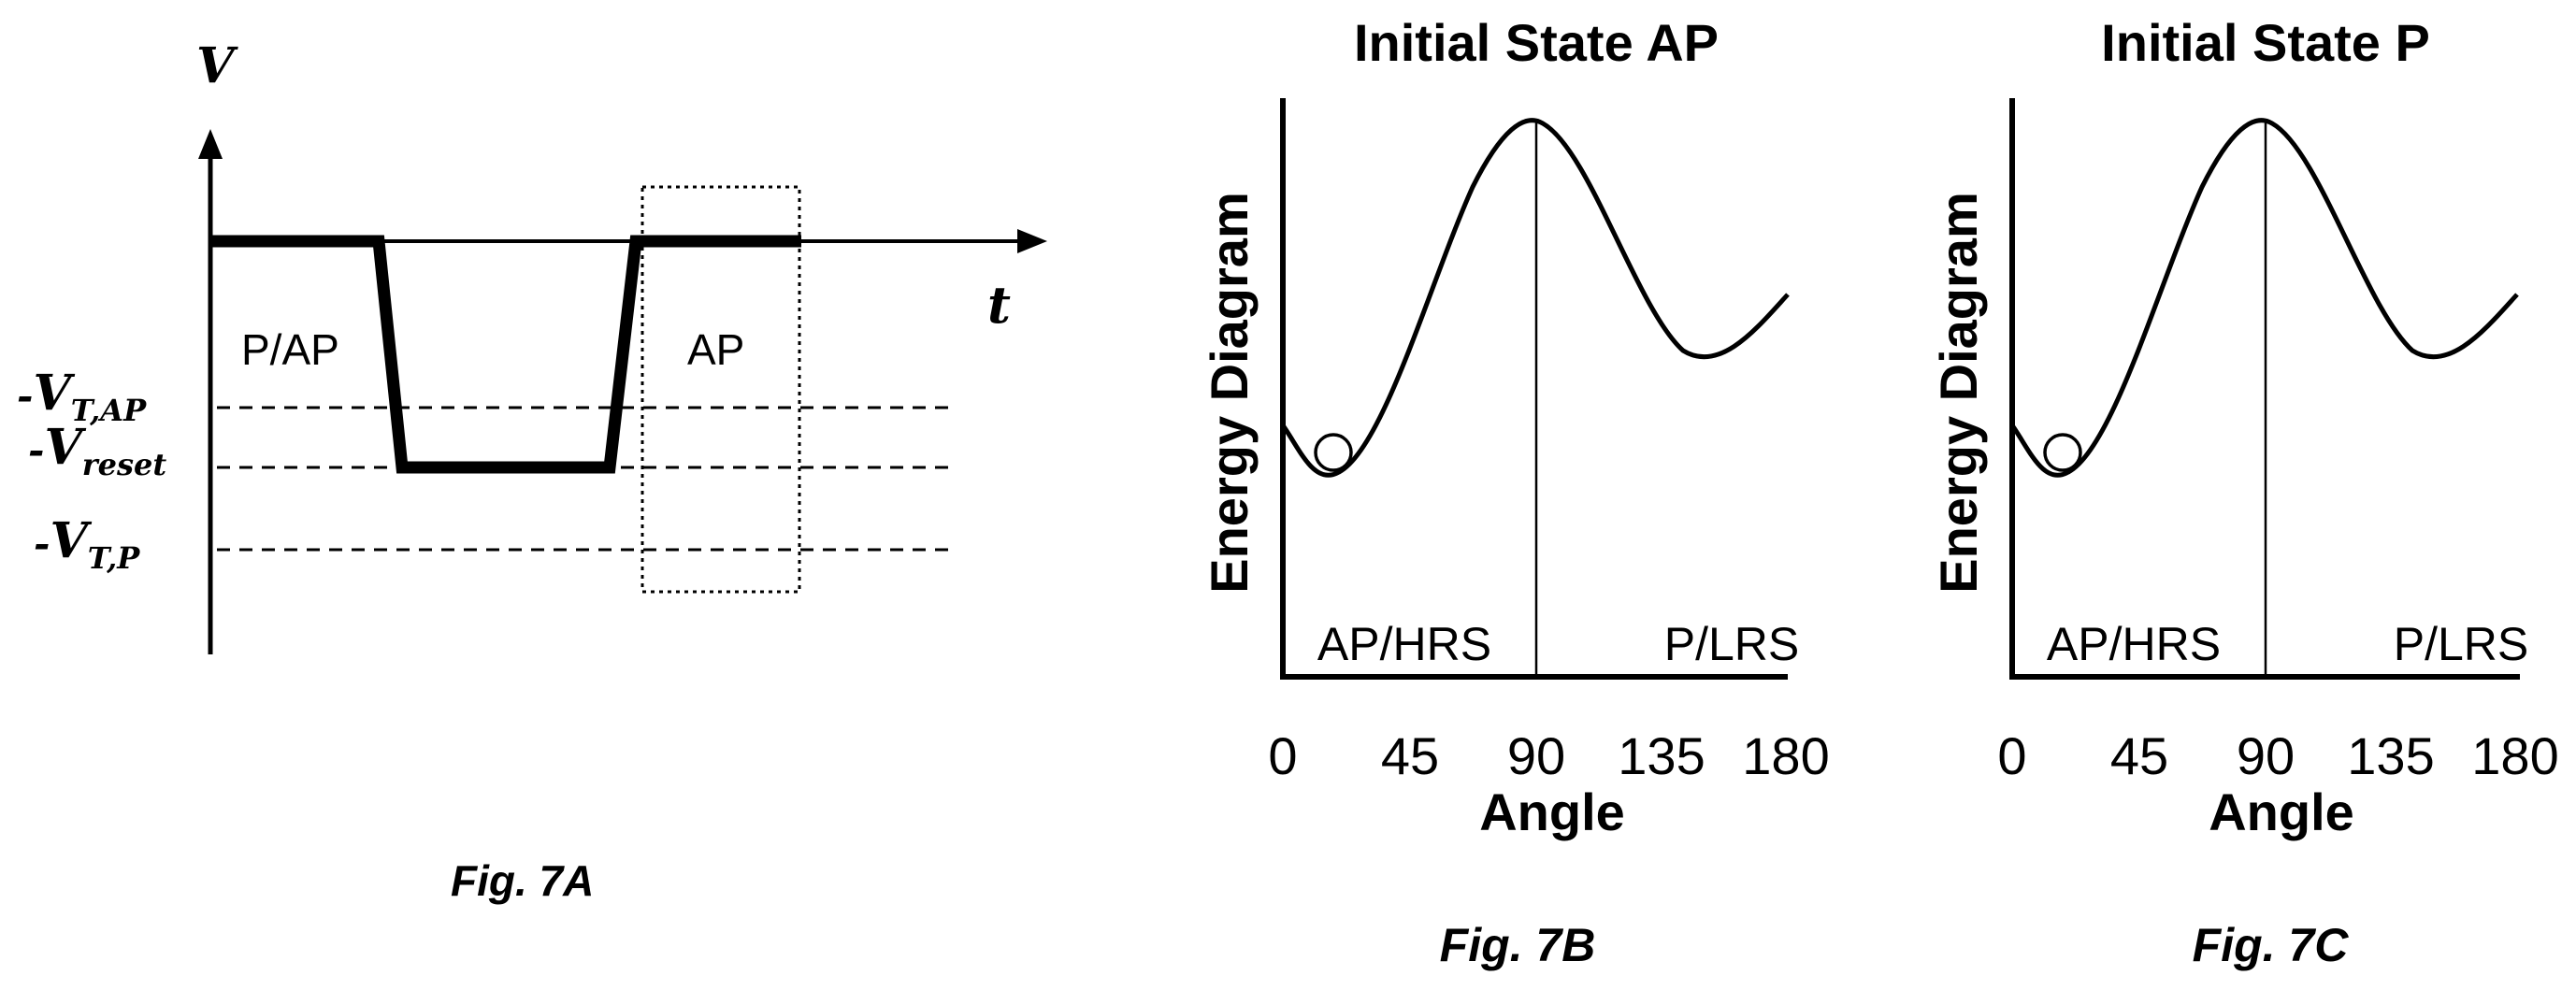 This screenshot has height=990, width=2576. What do you see at coordinates (87, 544) in the screenshot?
I see `fig7a-level-vtp-label: -VT,P` at bounding box center [87, 544].